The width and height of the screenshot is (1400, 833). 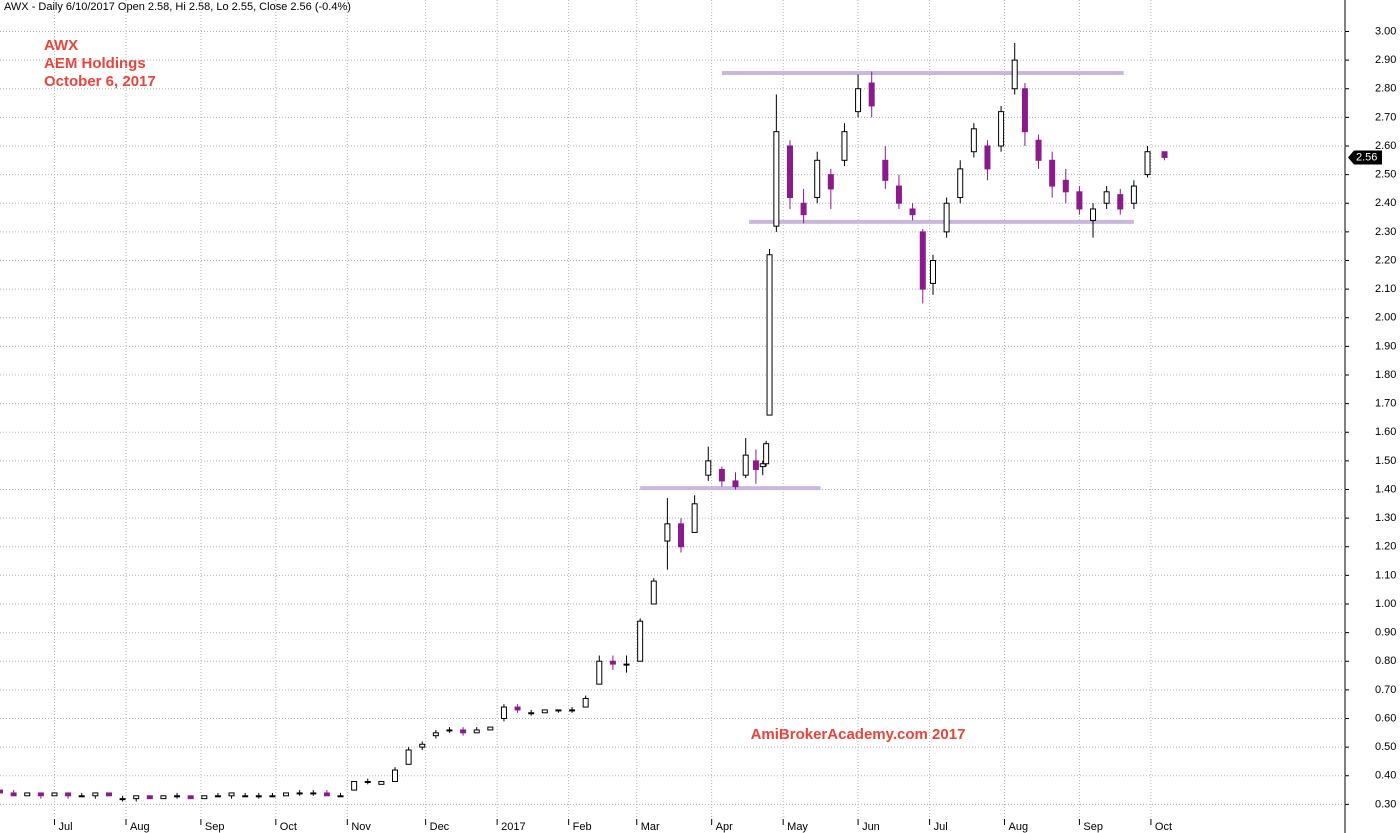 I want to click on y-tick-label: 2.30, so click(x=1385, y=232).